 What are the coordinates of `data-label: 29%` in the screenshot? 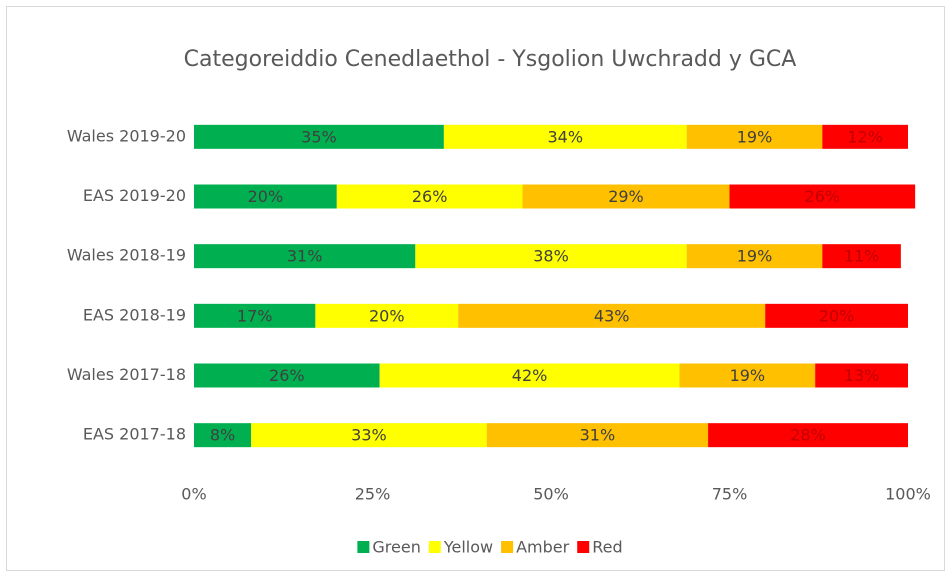 It's located at (626, 196).